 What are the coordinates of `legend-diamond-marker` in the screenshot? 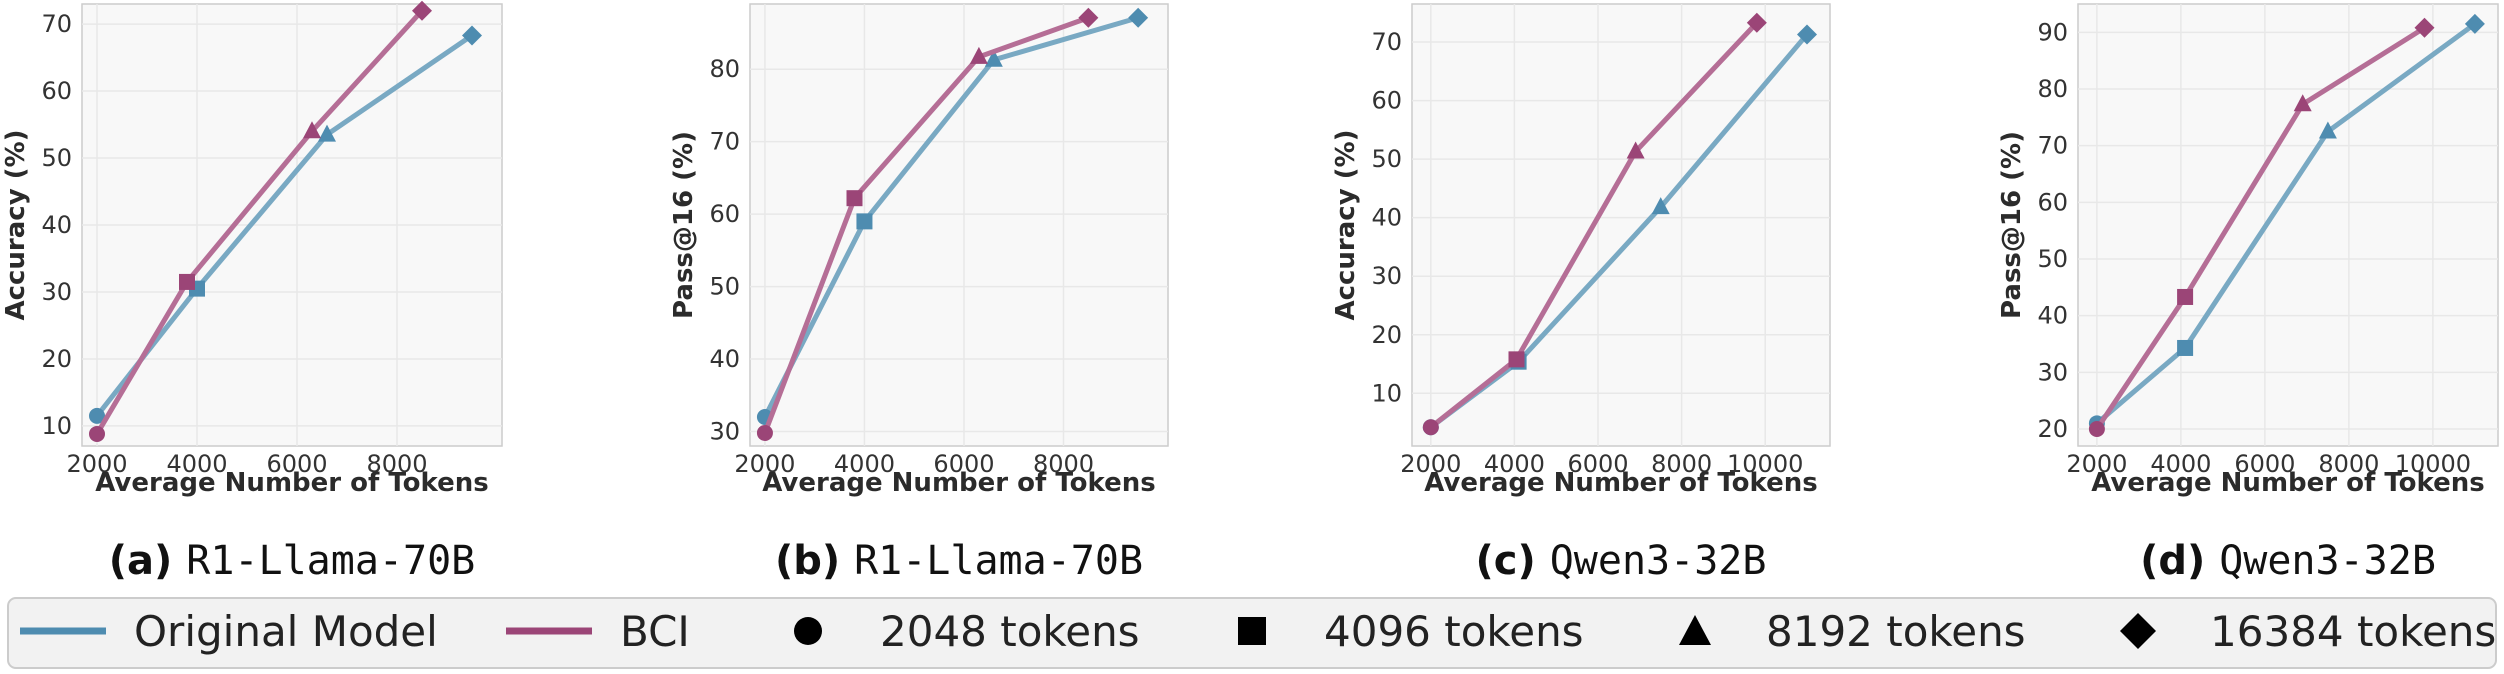 It's located at (2138, 631).